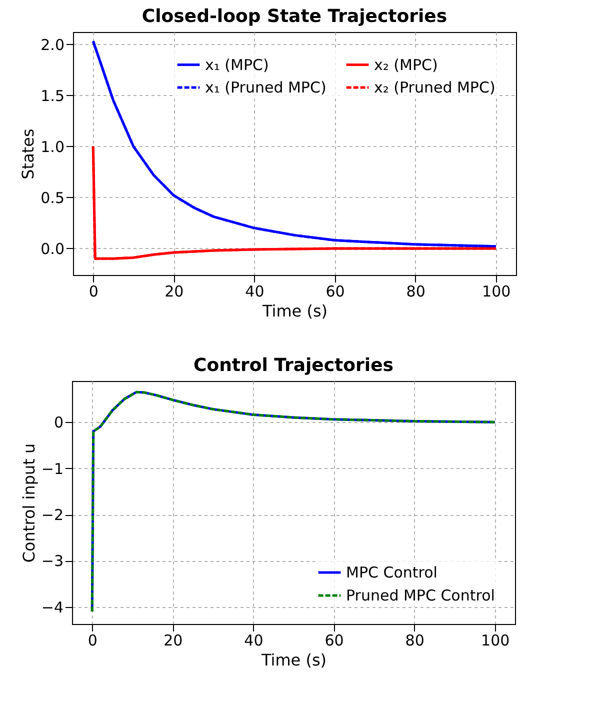 This screenshot has width=596, height=707. What do you see at coordinates (52, 147) in the screenshot?
I see `y-tick-label: 1.0` at bounding box center [52, 147].